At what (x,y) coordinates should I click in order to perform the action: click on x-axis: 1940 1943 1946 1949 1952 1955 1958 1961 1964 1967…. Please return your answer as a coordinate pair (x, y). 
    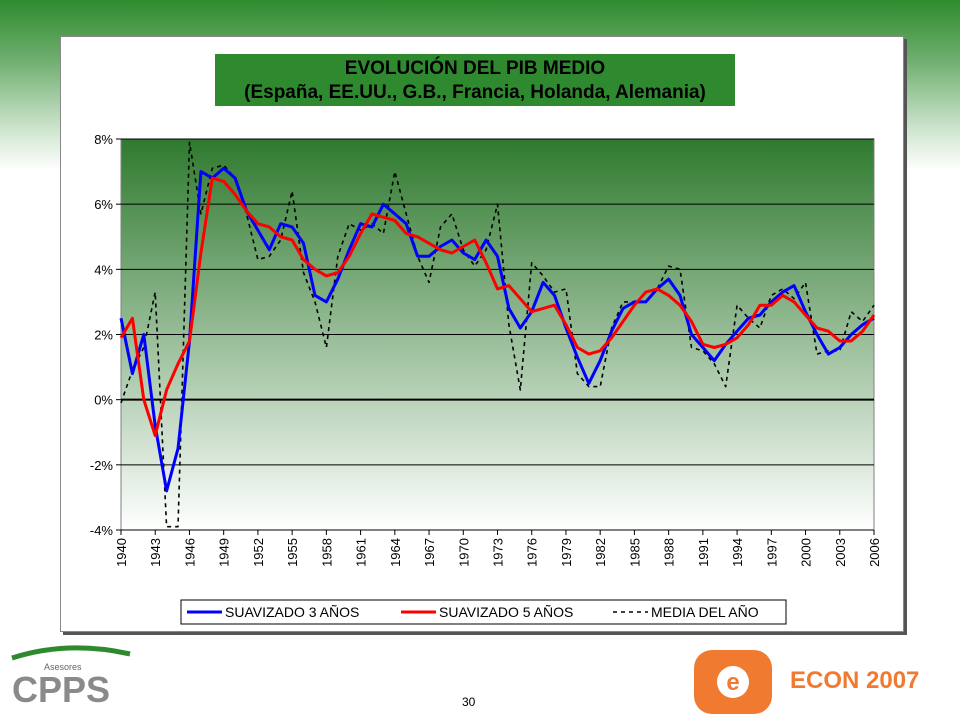
    Looking at the image, I should click on (498, 548).